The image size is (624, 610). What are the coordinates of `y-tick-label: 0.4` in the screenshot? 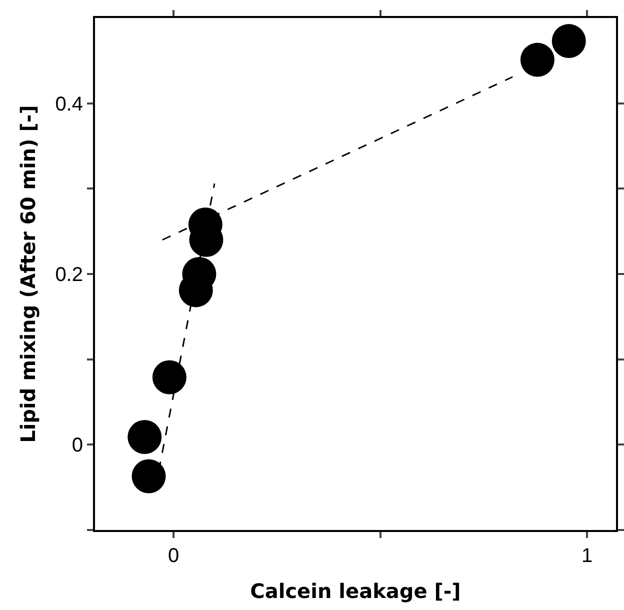 It's located at (69, 104).